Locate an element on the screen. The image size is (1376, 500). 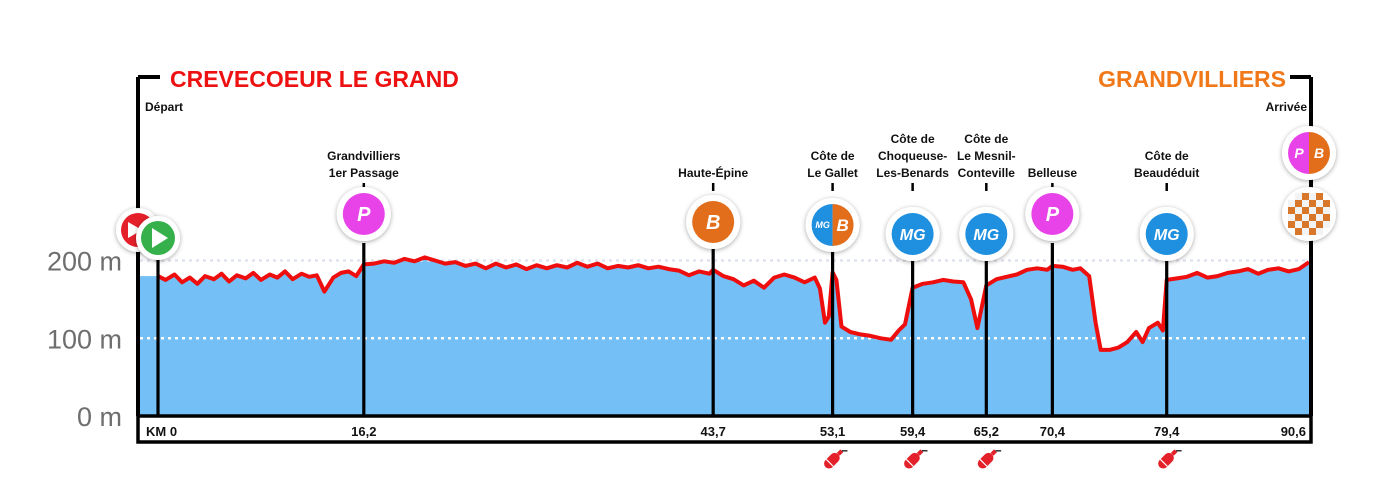
km-label: 65,2 is located at coordinates (986, 431).